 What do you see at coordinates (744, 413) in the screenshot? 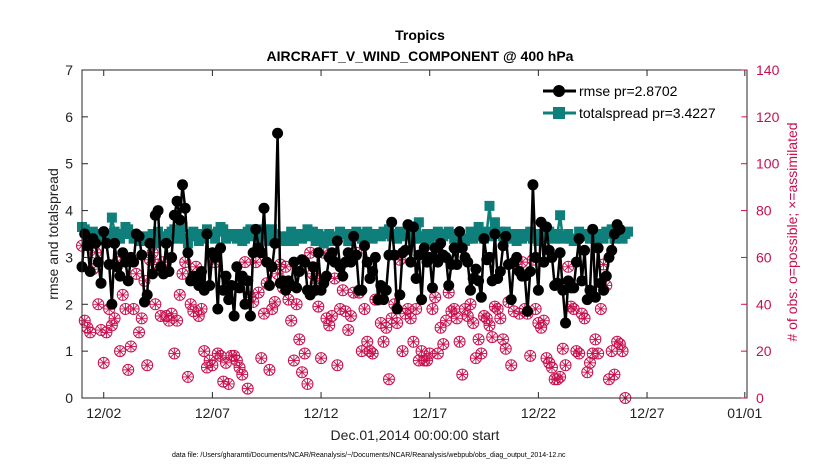
I see `x-tick-label: 01/01` at bounding box center [744, 413].